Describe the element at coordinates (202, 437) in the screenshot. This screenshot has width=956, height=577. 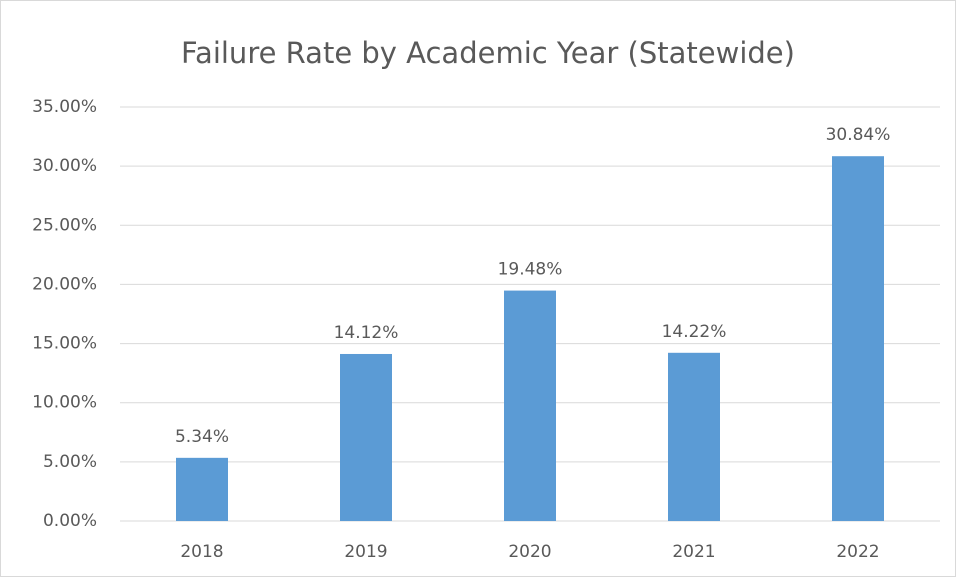
I see `data-label: 5.34%` at that location.